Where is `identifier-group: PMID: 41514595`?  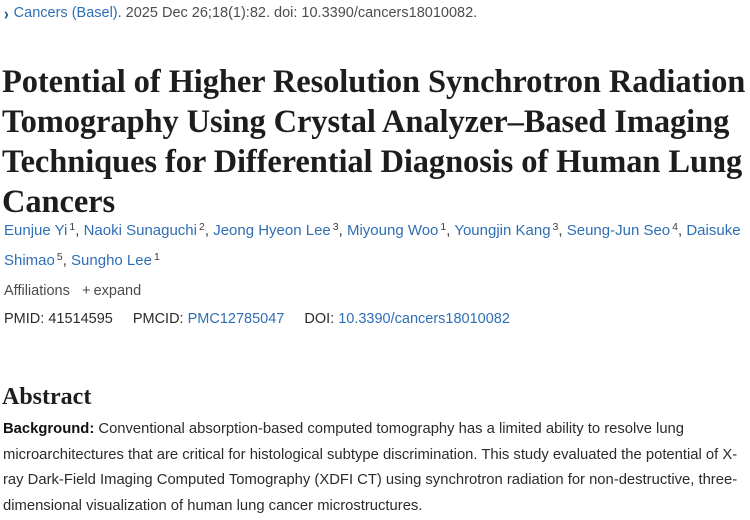
identifier-group: PMID: 41514595 is located at coordinates (58, 319).